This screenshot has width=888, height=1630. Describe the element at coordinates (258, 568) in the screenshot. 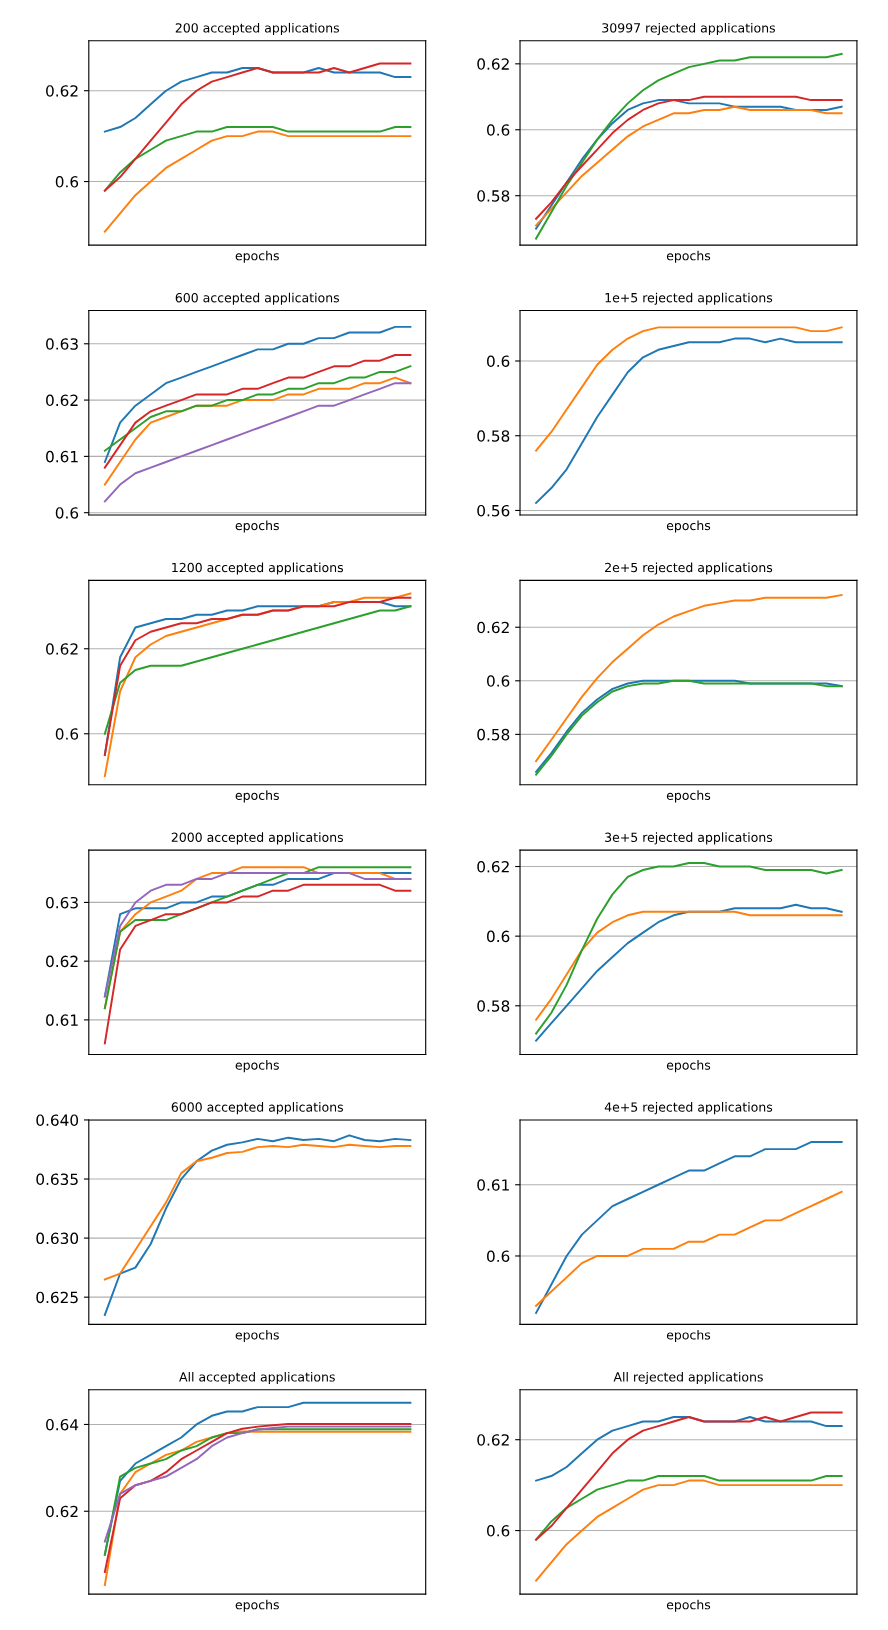

I see `chart-title: 1200 accepted applications` at that location.